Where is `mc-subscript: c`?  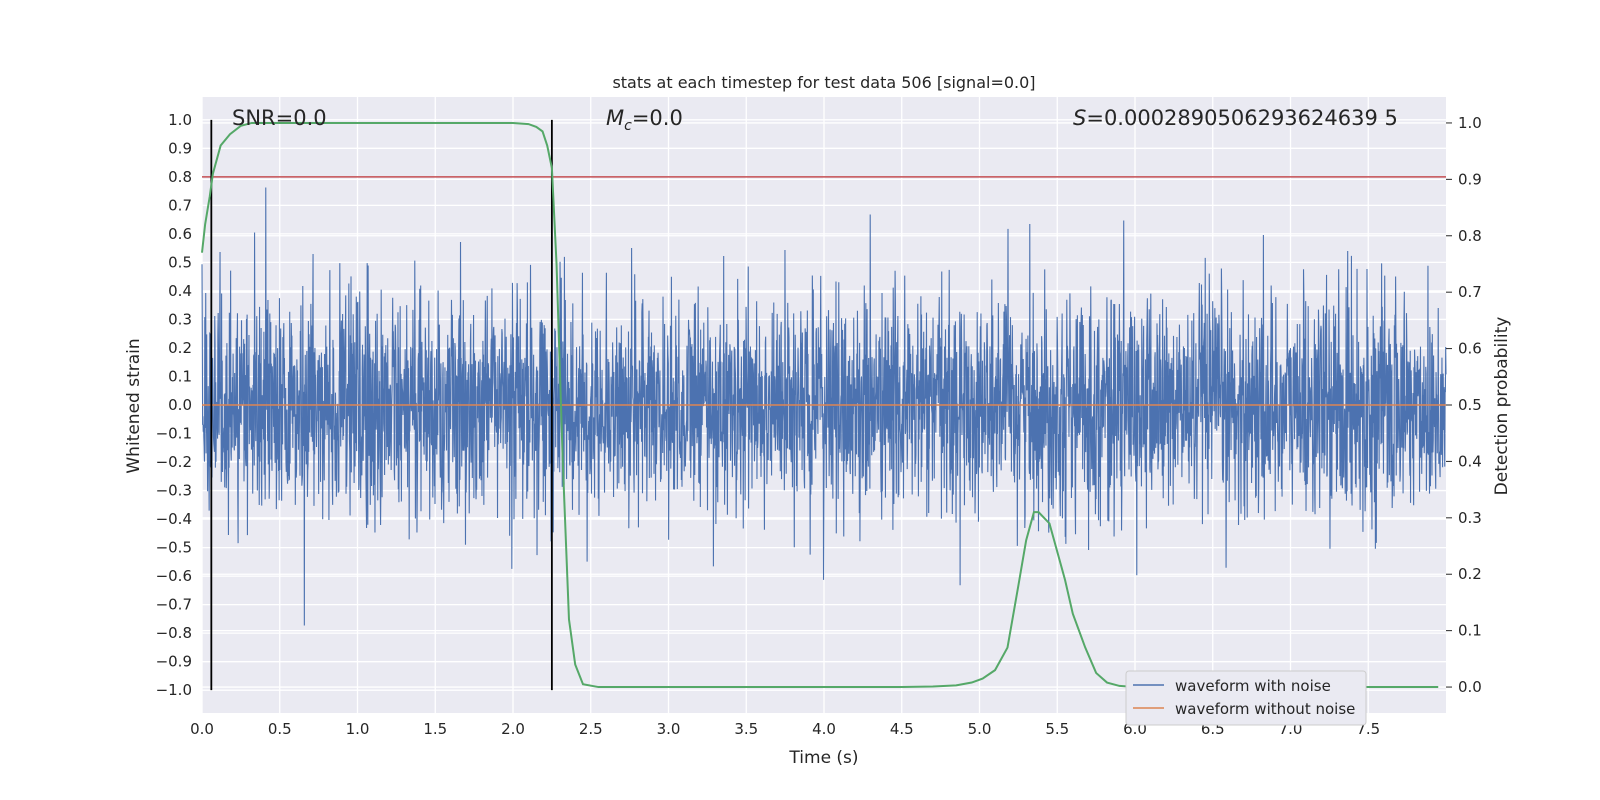 mc-subscript: c is located at coordinates (628, 126).